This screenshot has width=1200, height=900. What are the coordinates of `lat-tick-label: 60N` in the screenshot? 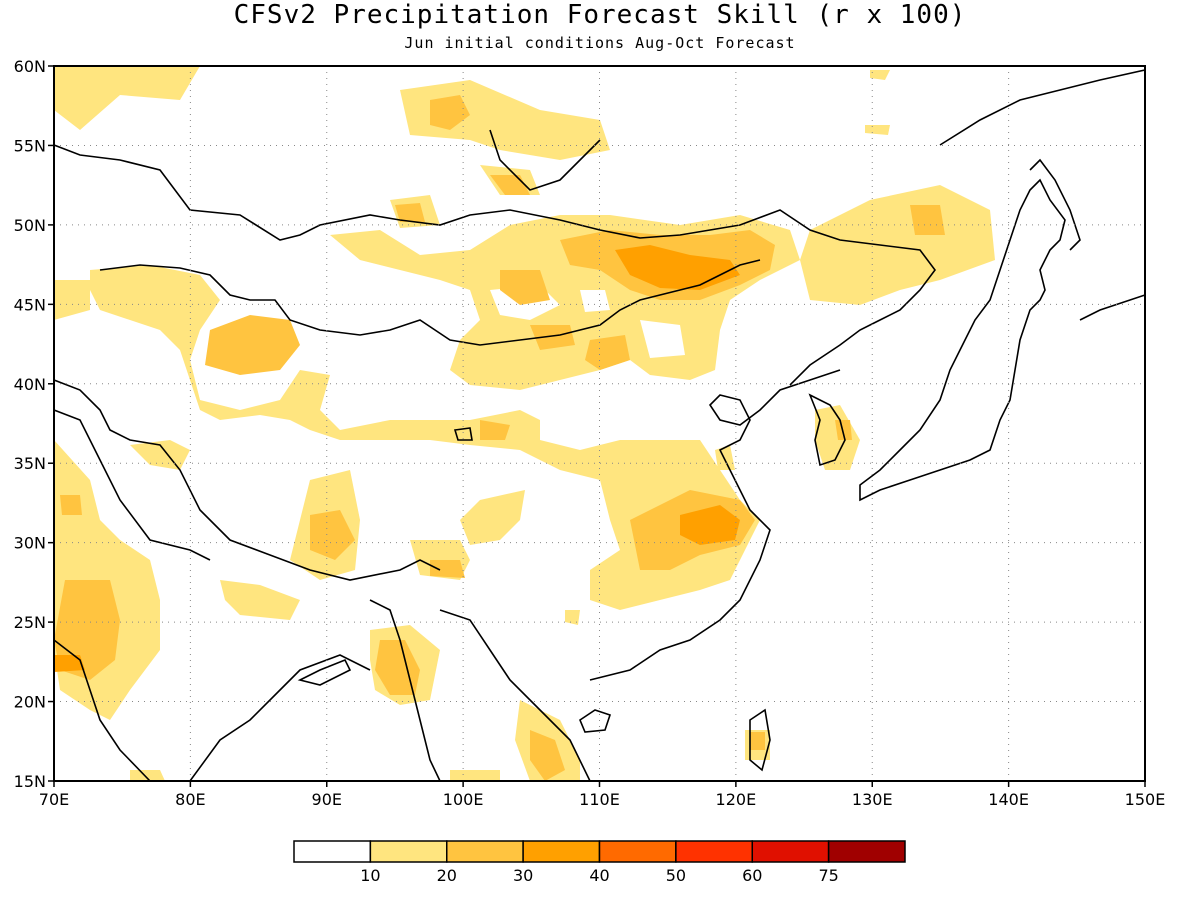 It's located at (30, 66).